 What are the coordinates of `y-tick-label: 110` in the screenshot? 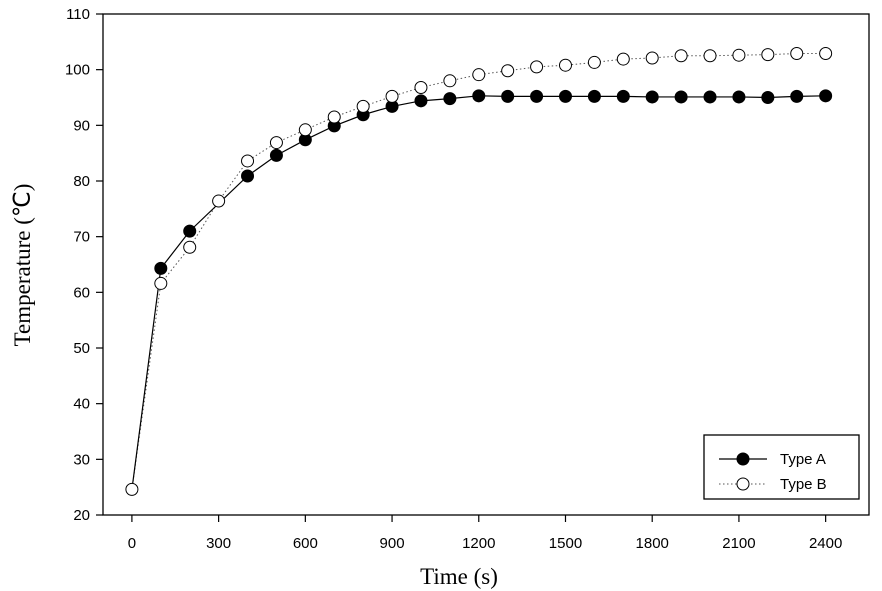 It's located at (78, 14).